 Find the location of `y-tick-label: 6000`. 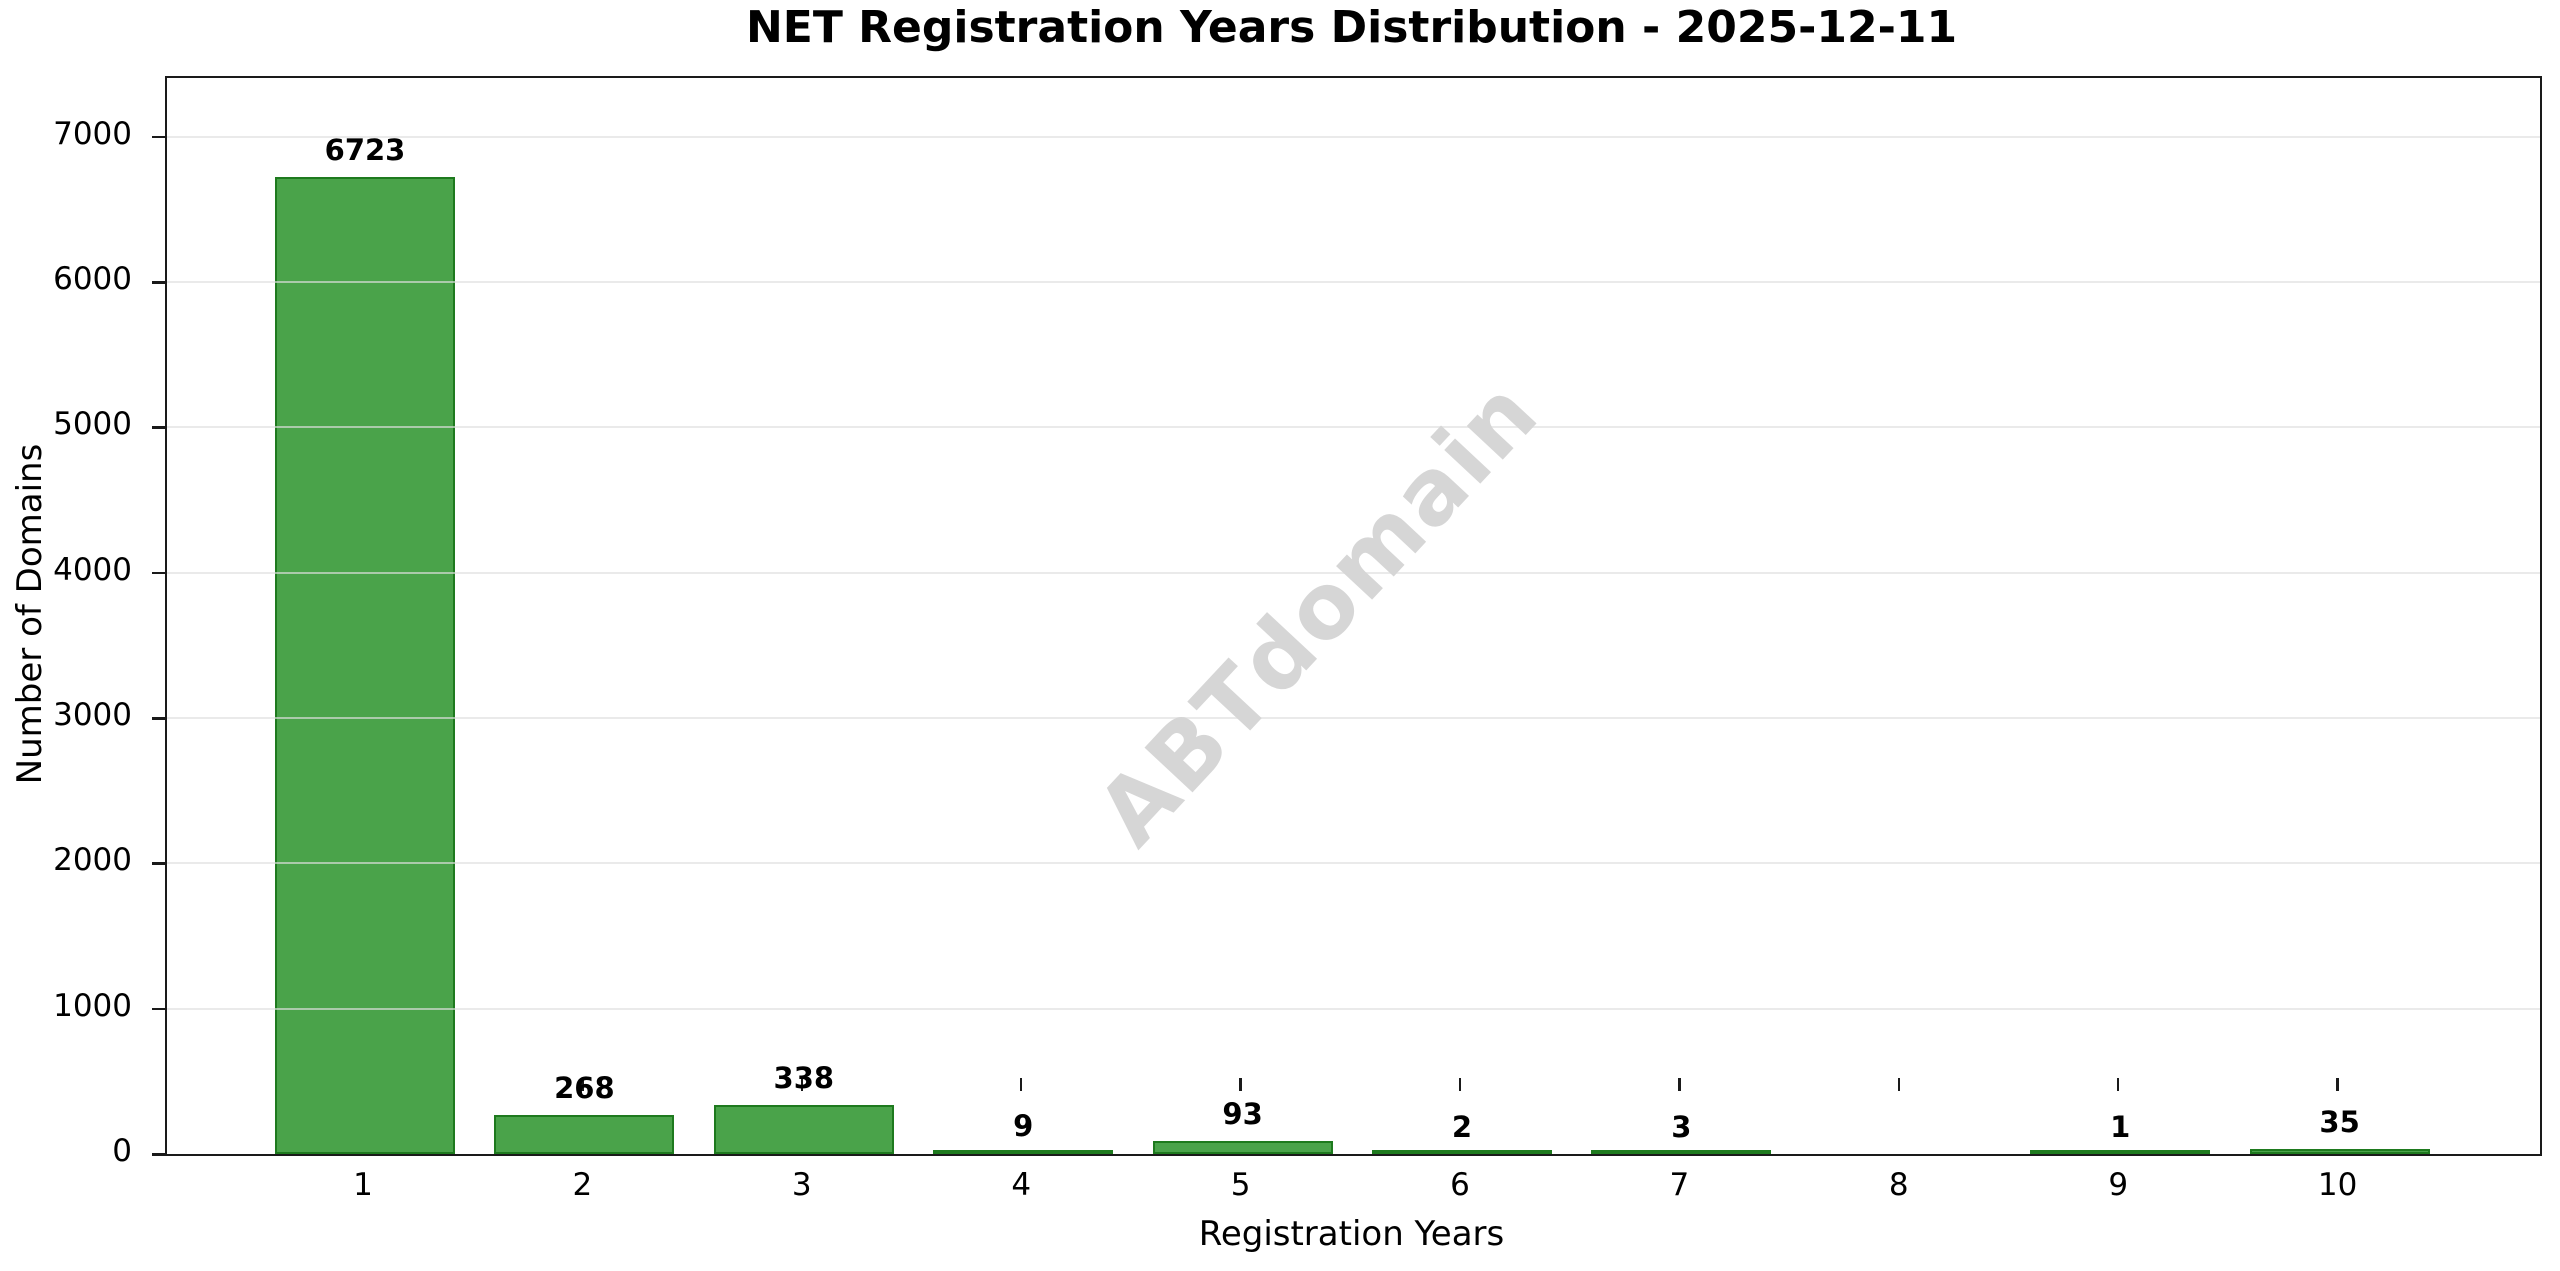

y-tick-label: 6000 is located at coordinates (92, 279).